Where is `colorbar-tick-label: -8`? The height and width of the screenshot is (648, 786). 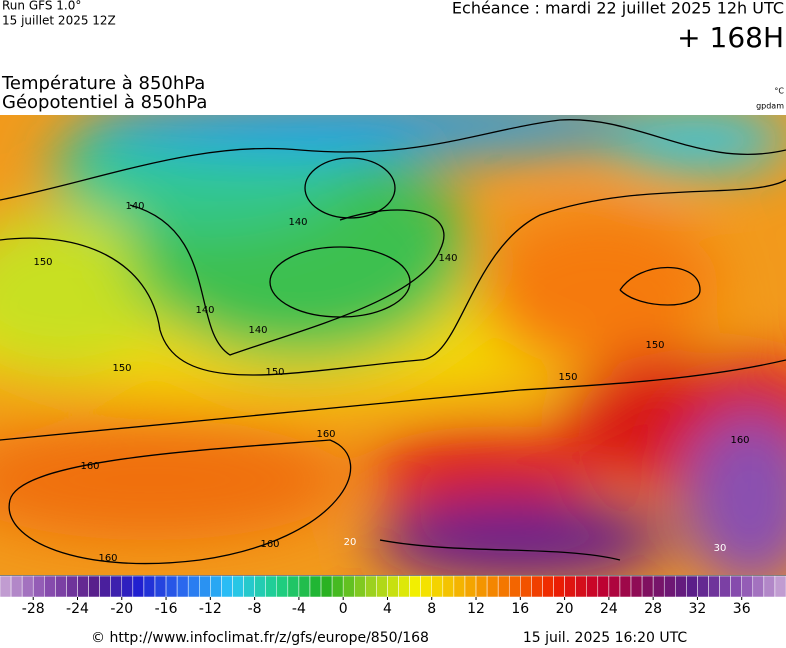
colorbar-tick-label: -8 is located at coordinates (255, 609).